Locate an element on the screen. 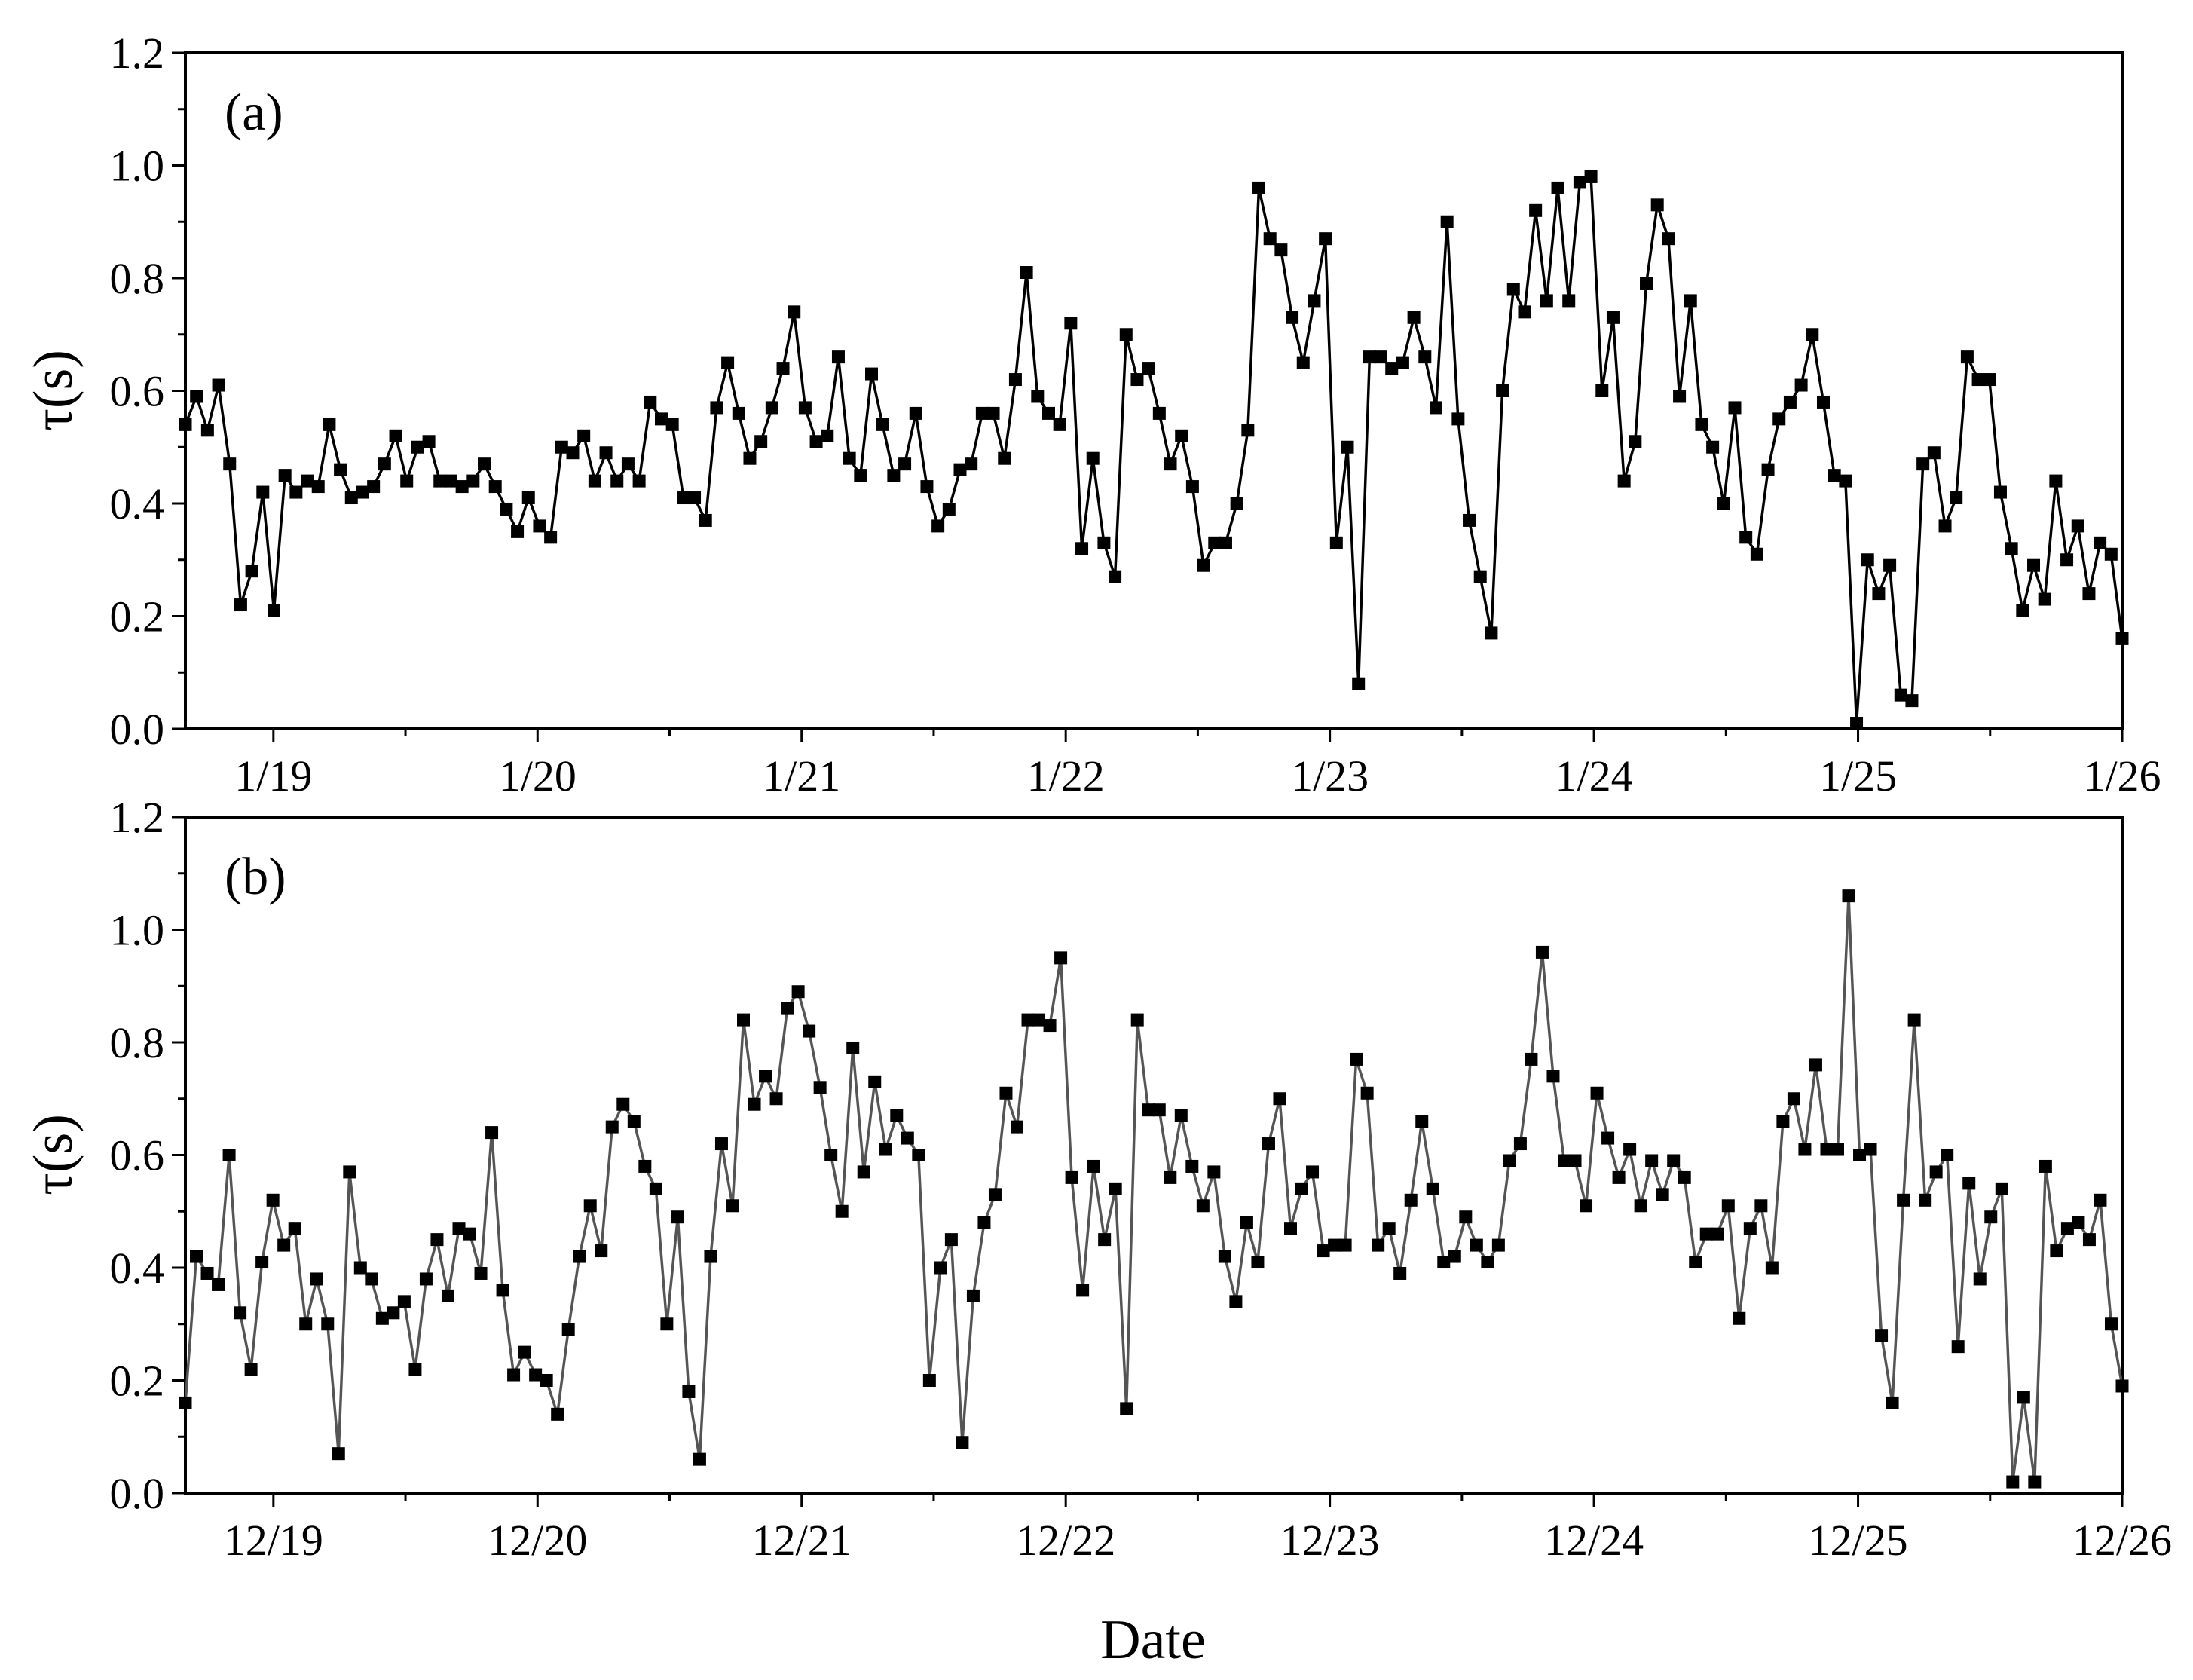 The image size is (2193, 1680). y-tick-label-b-0: 0.0 is located at coordinates (137, 1493).